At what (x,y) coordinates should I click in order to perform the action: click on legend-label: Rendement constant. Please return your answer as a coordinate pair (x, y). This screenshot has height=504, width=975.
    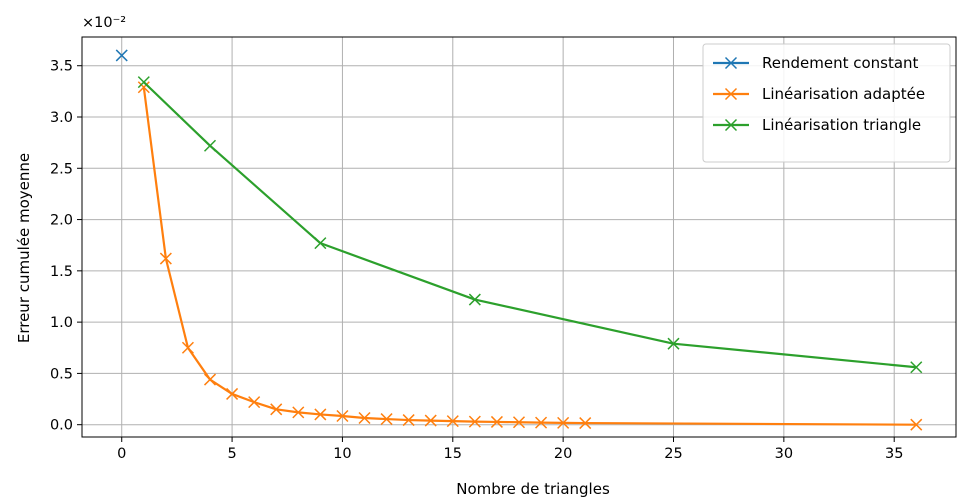
    Looking at the image, I should click on (840, 63).